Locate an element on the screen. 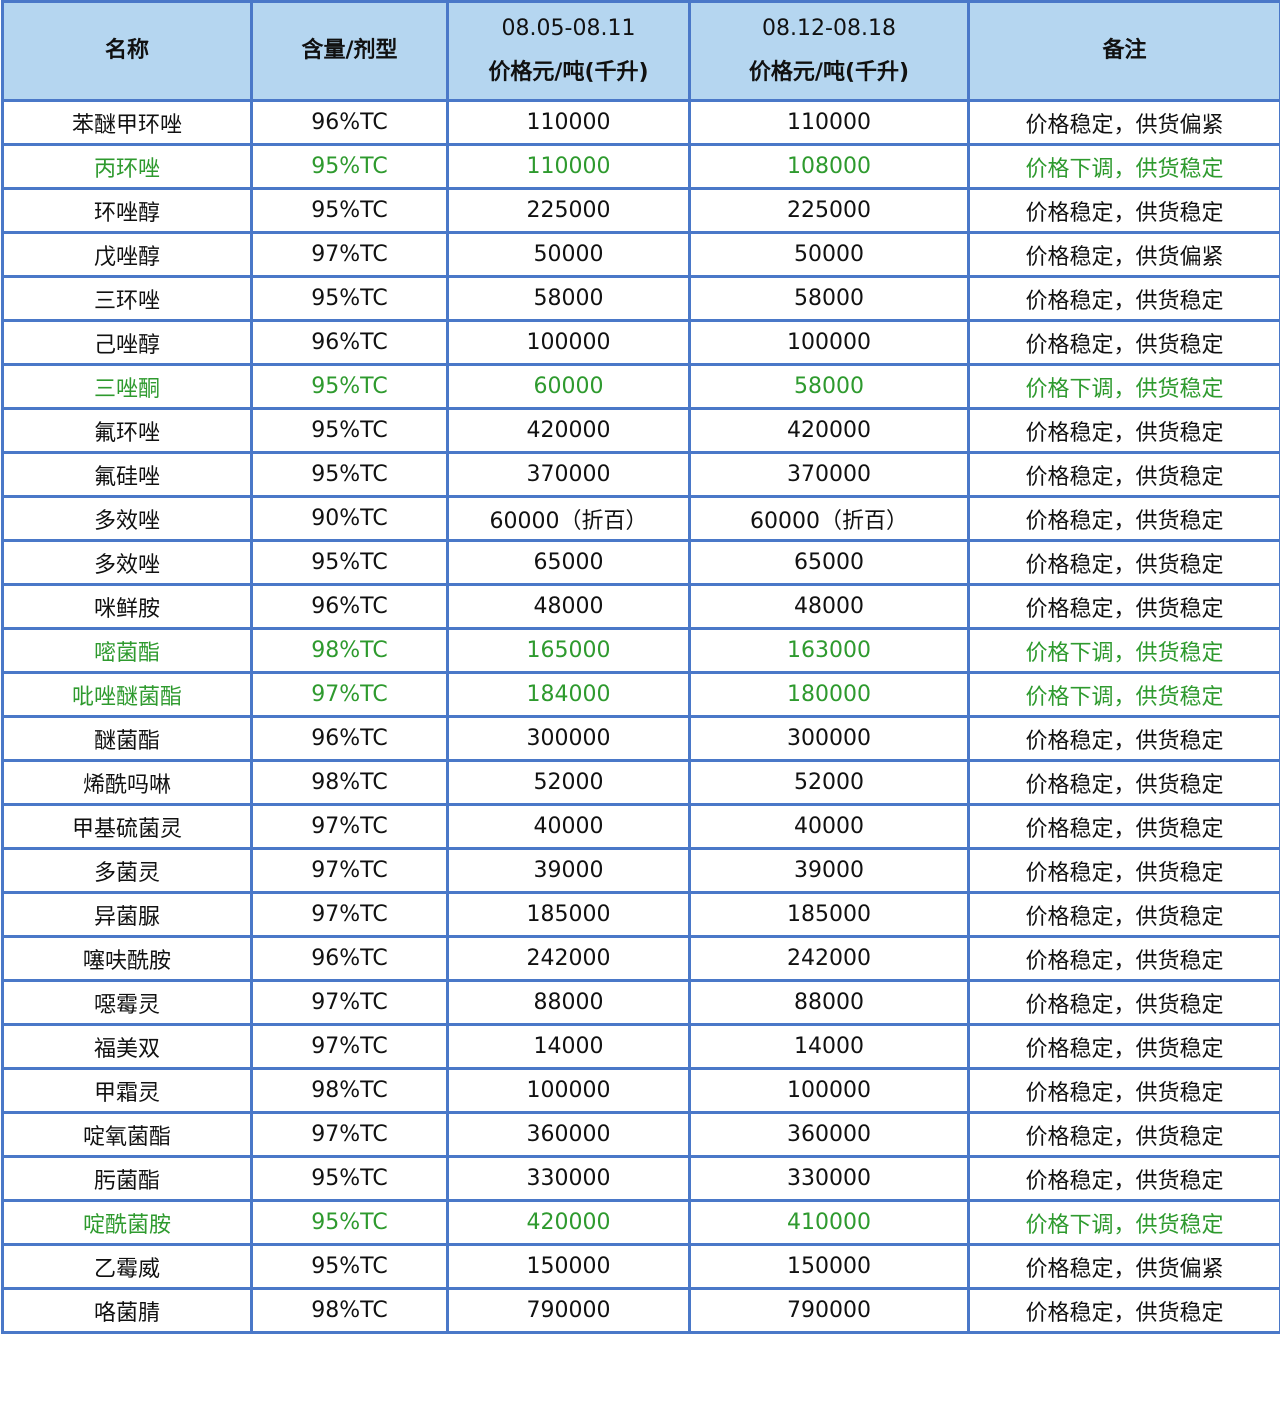  table-row: 醚菌酯 96%TC 300000 300000 价格稳定，供货稳定 is located at coordinates (640, 738).